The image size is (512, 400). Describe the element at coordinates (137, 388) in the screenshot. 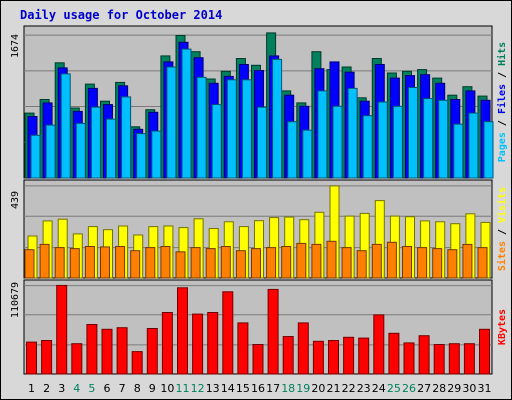

I see `day-label-8: 8` at that location.